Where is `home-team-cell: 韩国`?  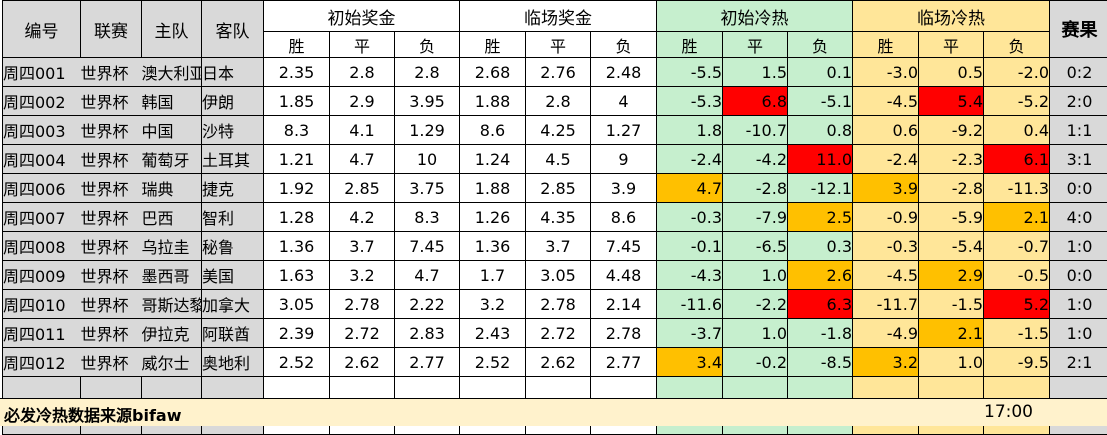
home-team-cell: 韩国 is located at coordinates (172, 101).